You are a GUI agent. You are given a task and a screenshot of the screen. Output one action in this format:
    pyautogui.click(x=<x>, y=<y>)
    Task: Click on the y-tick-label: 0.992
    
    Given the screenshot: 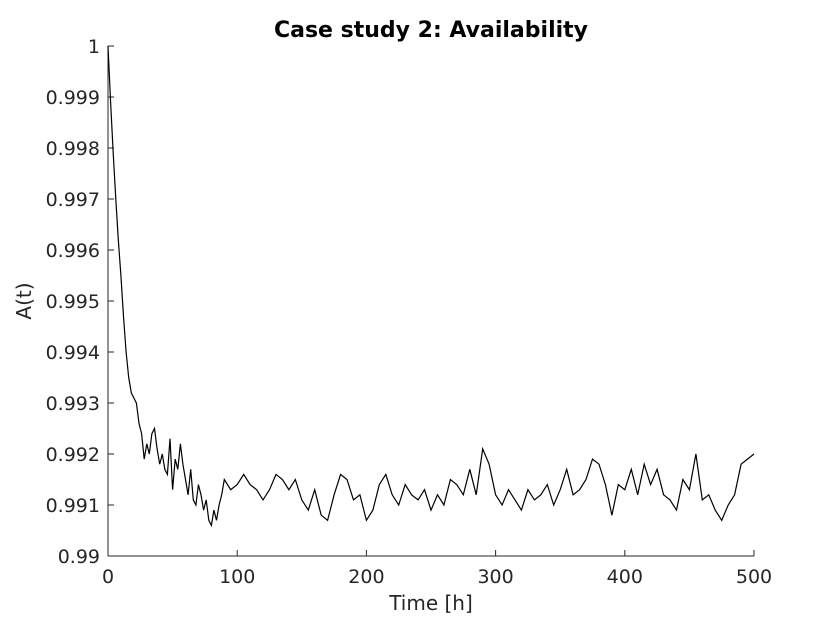 What is the action you would take?
    pyautogui.click(x=73, y=455)
    